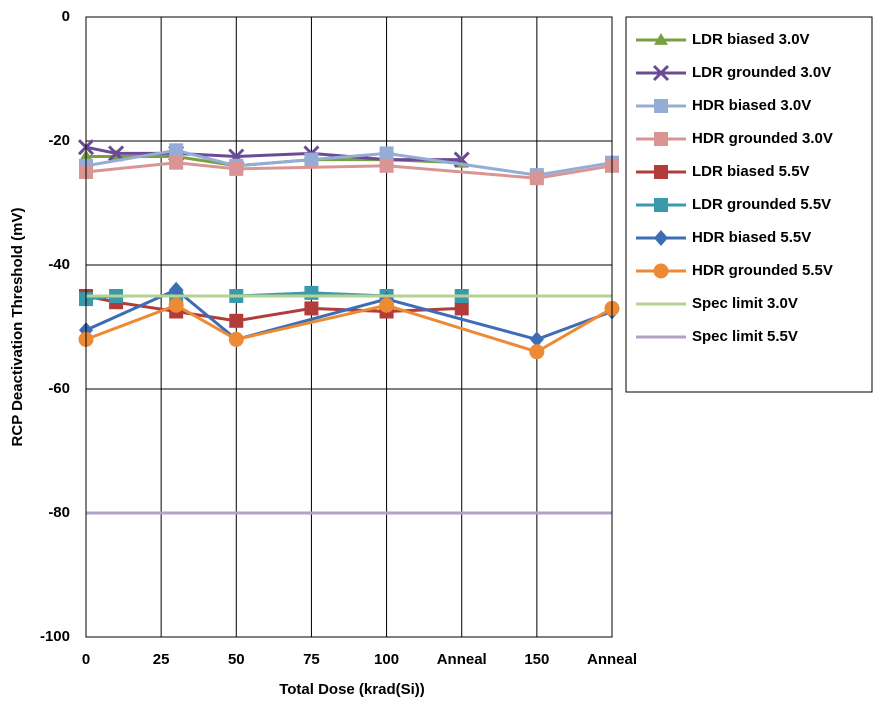 The height and width of the screenshot is (701, 873). What do you see at coordinates (761, 204) in the screenshot?
I see `legend-label: LDR grounded 5.5V` at bounding box center [761, 204].